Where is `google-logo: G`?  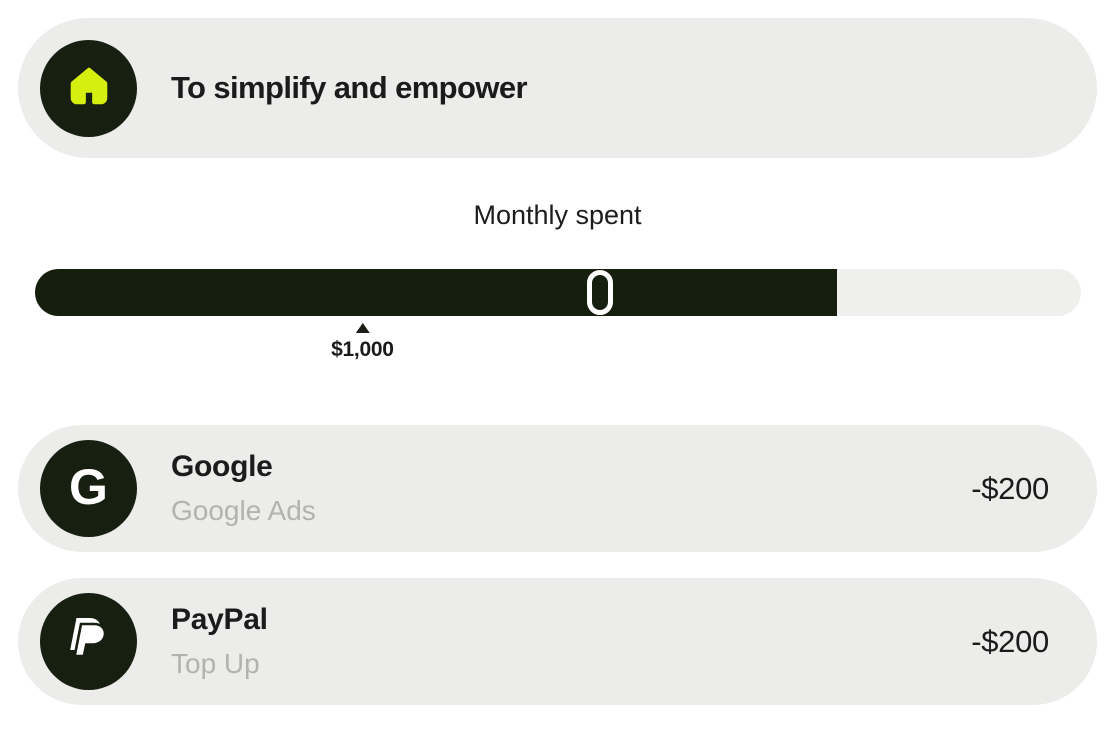
google-logo: G is located at coordinates (88, 486).